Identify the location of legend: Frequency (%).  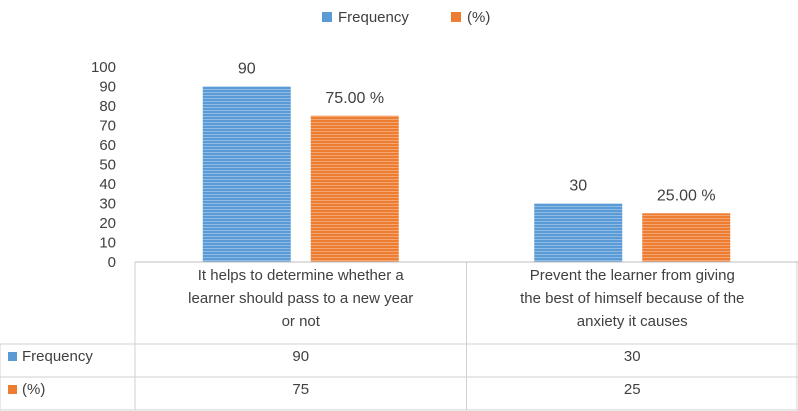
(406, 17).